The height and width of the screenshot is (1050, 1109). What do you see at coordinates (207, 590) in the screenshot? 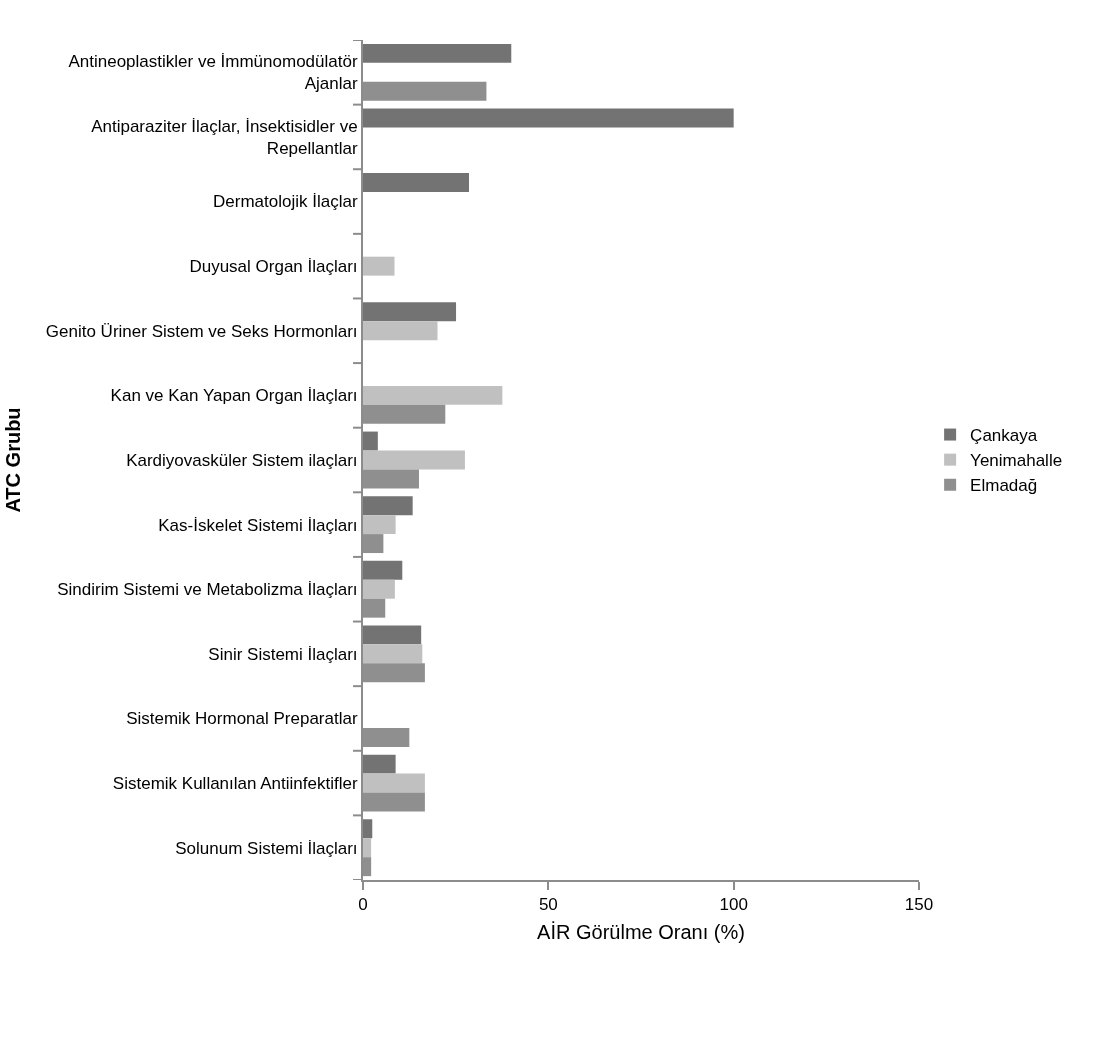
I see `y-tick-label: Sindirim Sistemi ve Metabolizma İlaçları` at bounding box center [207, 590].